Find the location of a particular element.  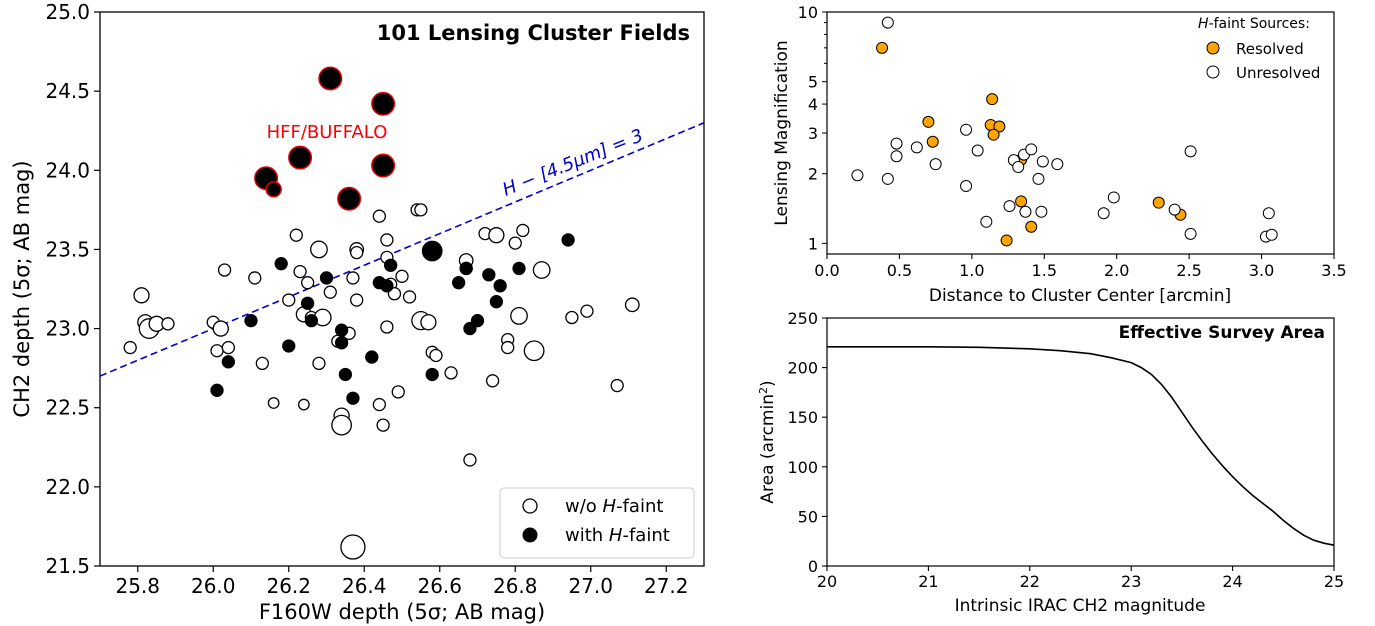

left-y-tick-label: 22.5 is located at coordinates (67, 408).